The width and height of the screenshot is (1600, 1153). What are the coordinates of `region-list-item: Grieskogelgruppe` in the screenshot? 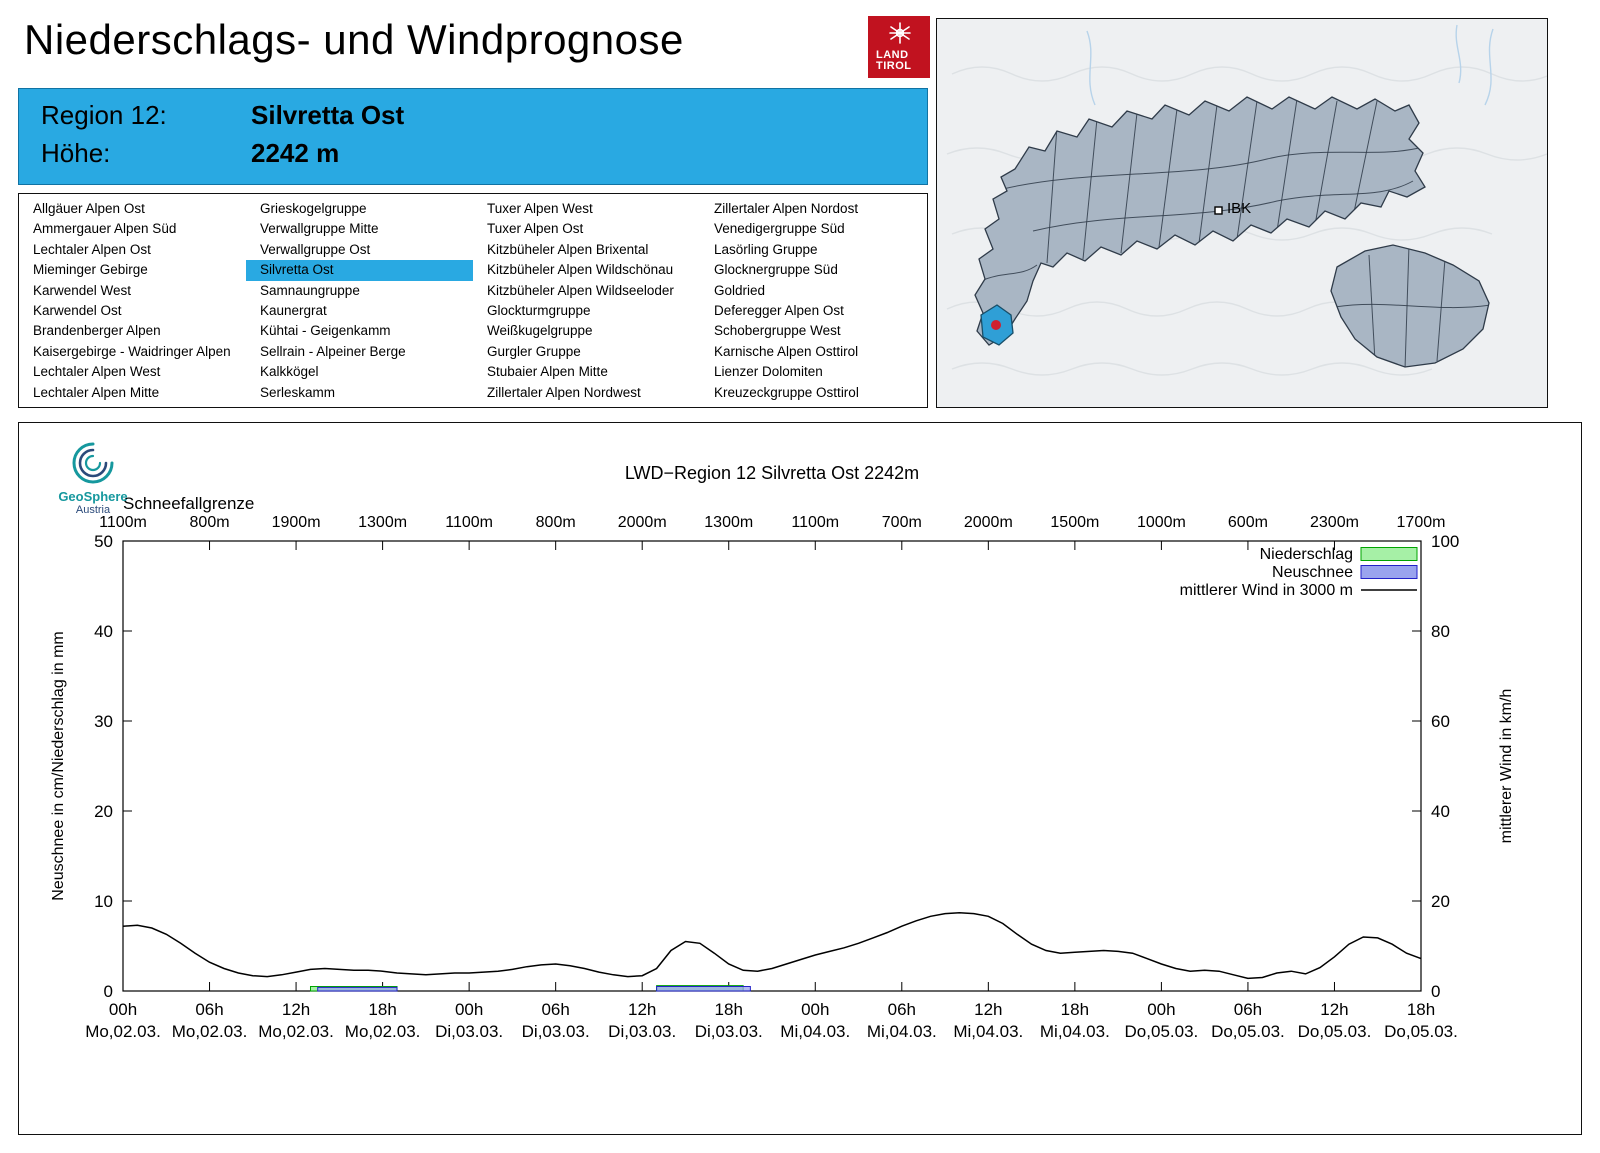 It's located at (313, 208).